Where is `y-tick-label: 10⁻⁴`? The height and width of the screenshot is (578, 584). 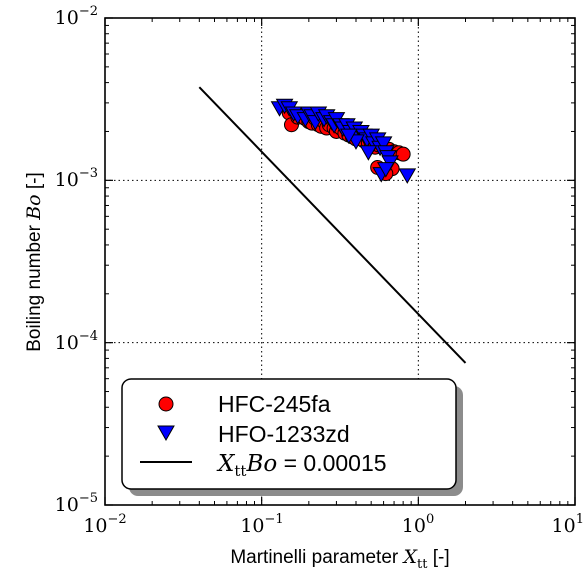
y-tick-label: 10⁻⁴ is located at coordinates (76, 341).